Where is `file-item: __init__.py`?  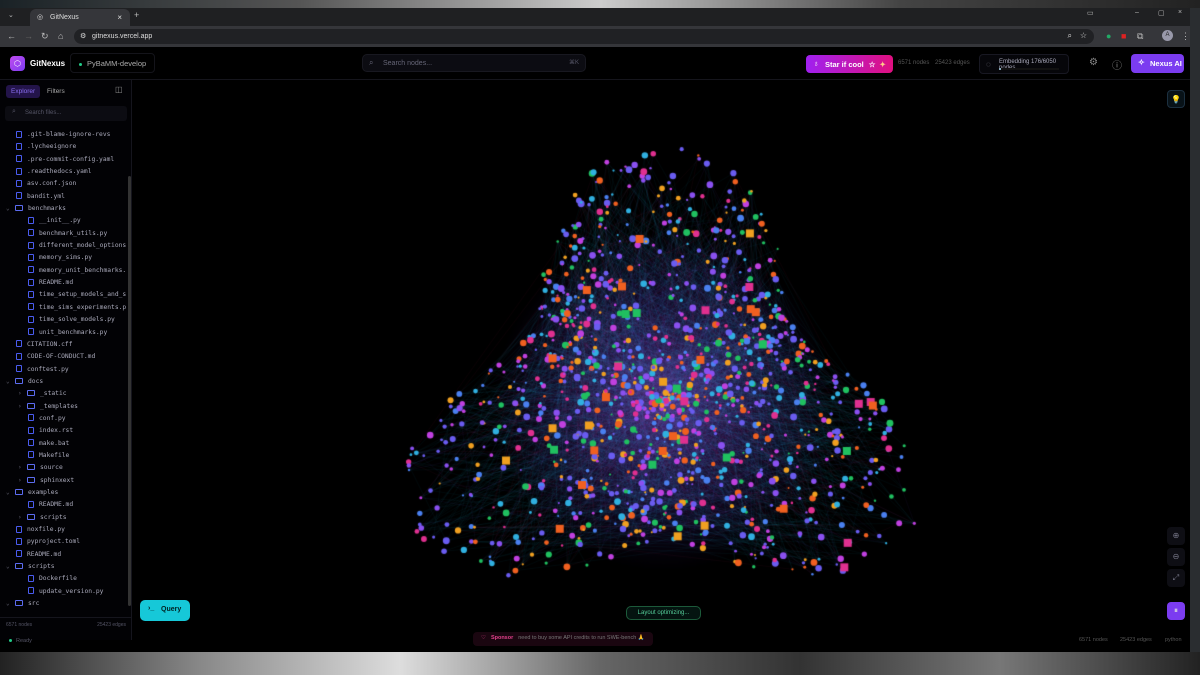 file-item: __init__.py is located at coordinates (63, 221).